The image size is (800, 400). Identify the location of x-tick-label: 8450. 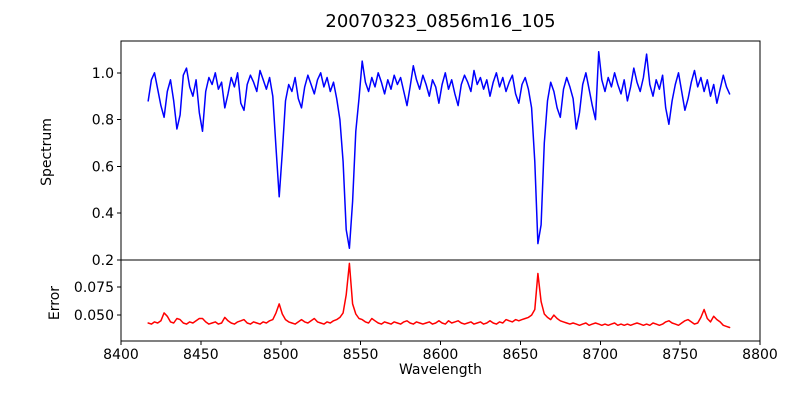
(201, 355).